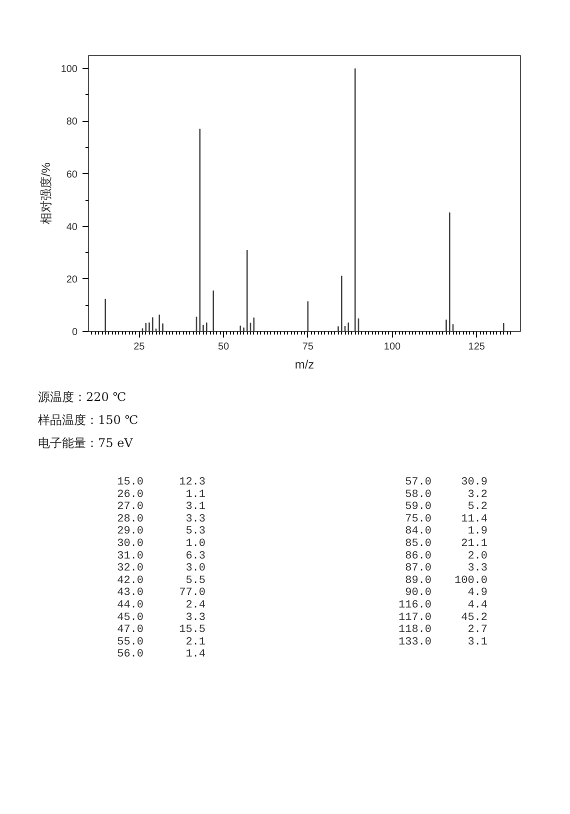 The image size is (570, 814). Describe the element at coordinates (130, 532) in the screenshot. I see `text: 29.0` at that location.